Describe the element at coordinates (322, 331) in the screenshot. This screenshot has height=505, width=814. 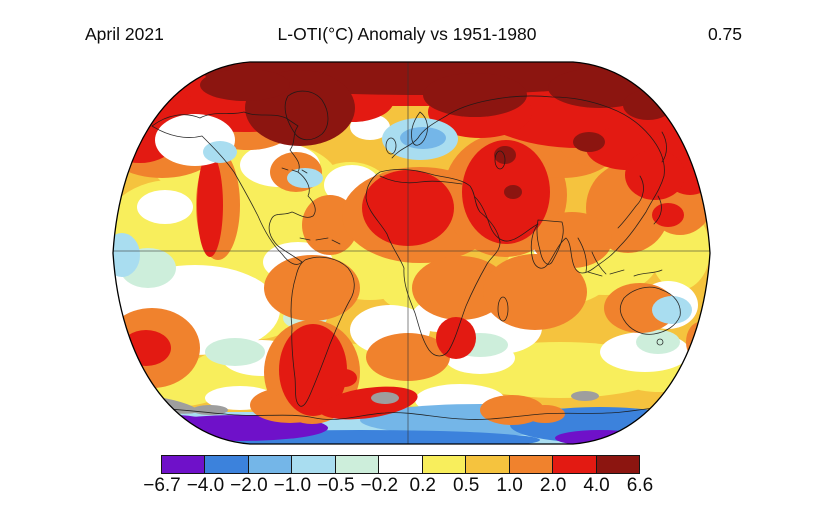
I see `coast-south-america` at that location.